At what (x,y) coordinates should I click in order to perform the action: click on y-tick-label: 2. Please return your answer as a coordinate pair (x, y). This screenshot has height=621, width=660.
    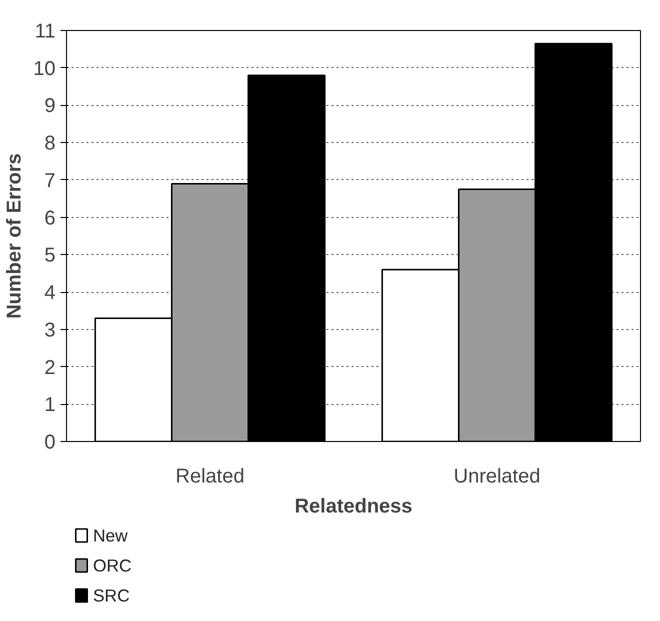
    Looking at the image, I should click on (50, 367).